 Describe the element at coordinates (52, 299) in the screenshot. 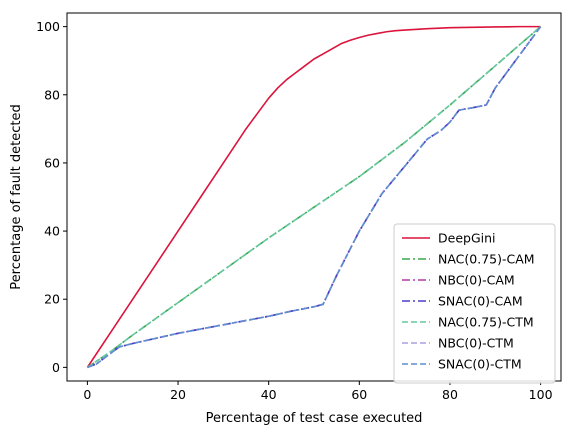

I see `y-tick-label: 20` at that location.